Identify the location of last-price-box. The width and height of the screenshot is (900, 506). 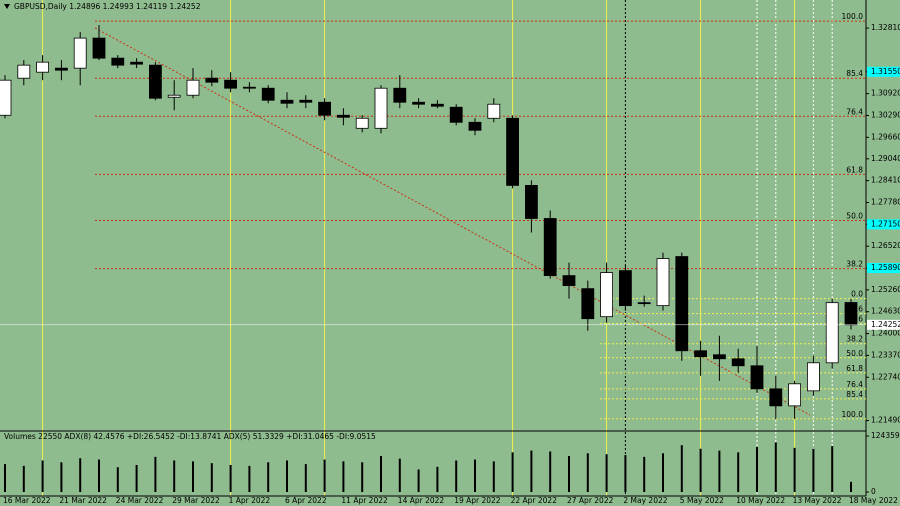
(883, 324).